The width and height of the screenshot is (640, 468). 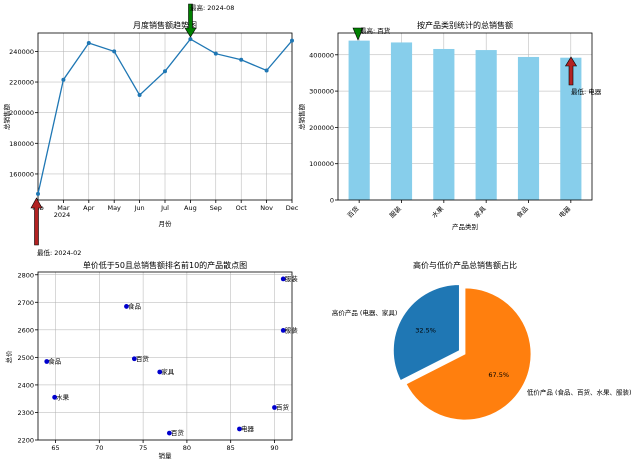 What do you see at coordinates (465, 265) in the screenshot?
I see `pie-chart-title: 高价与低价产品总销售额占比` at bounding box center [465, 265].